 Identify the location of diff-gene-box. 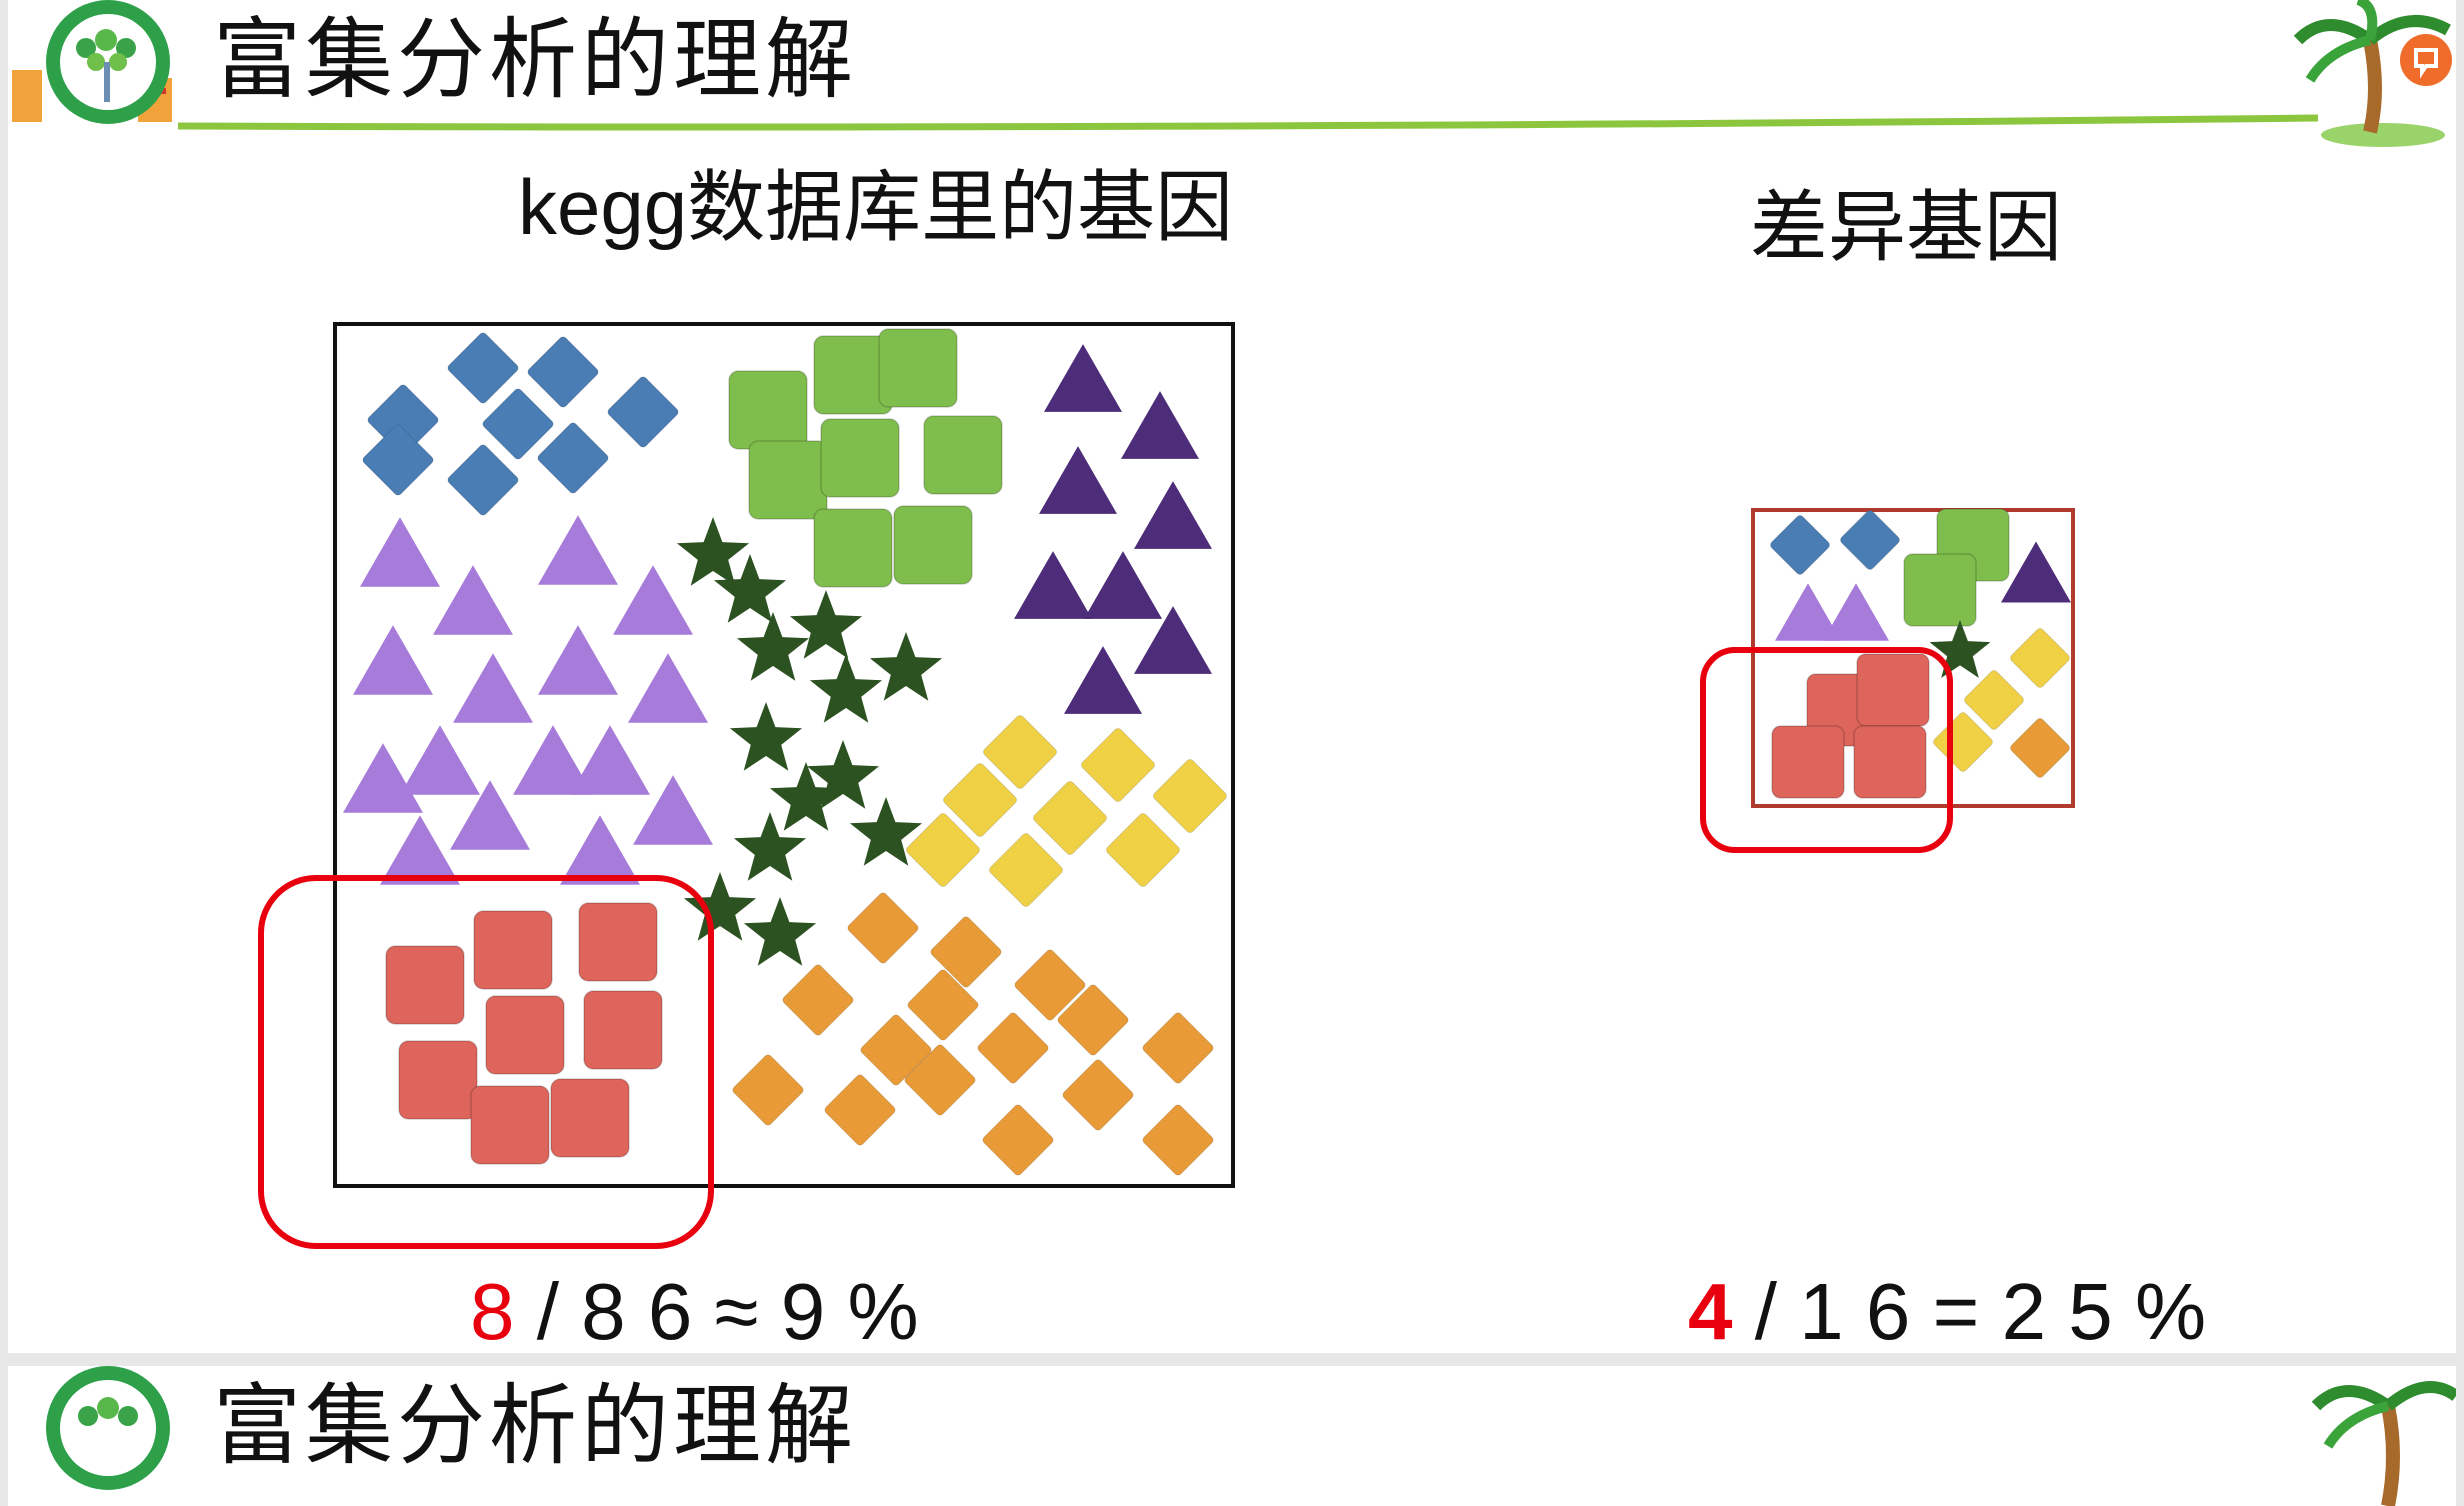
(1913, 658).